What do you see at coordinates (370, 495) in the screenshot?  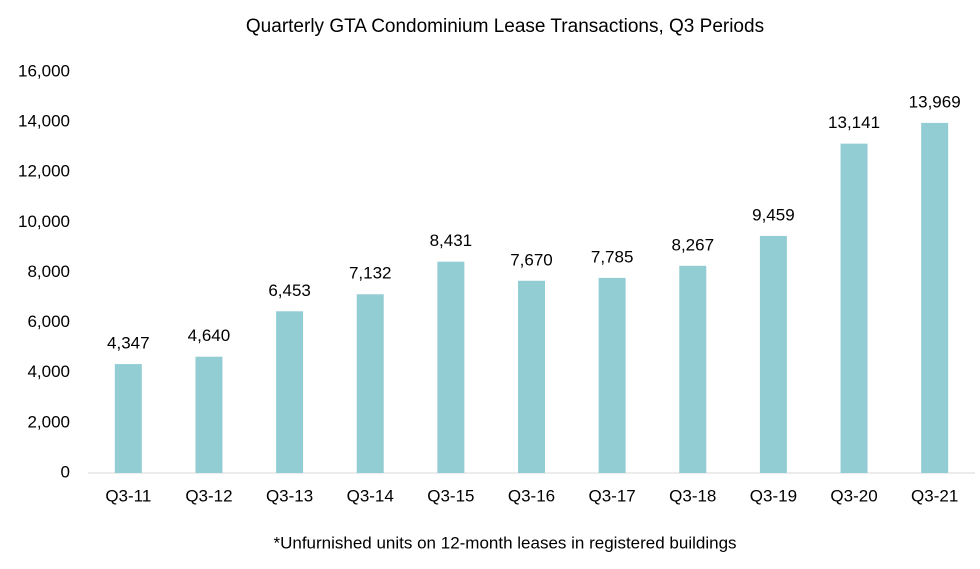 I see `x-tick-label: Q3-14` at bounding box center [370, 495].